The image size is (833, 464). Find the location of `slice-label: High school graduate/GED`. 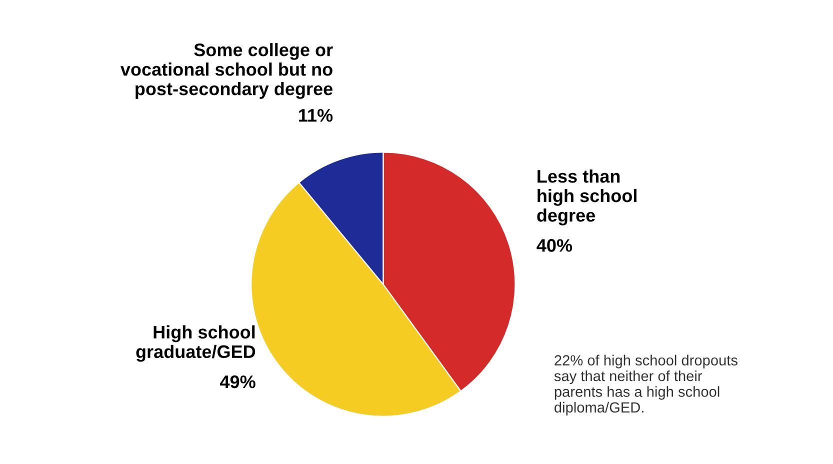

slice-label: High school graduate/GED is located at coordinates (196, 343).